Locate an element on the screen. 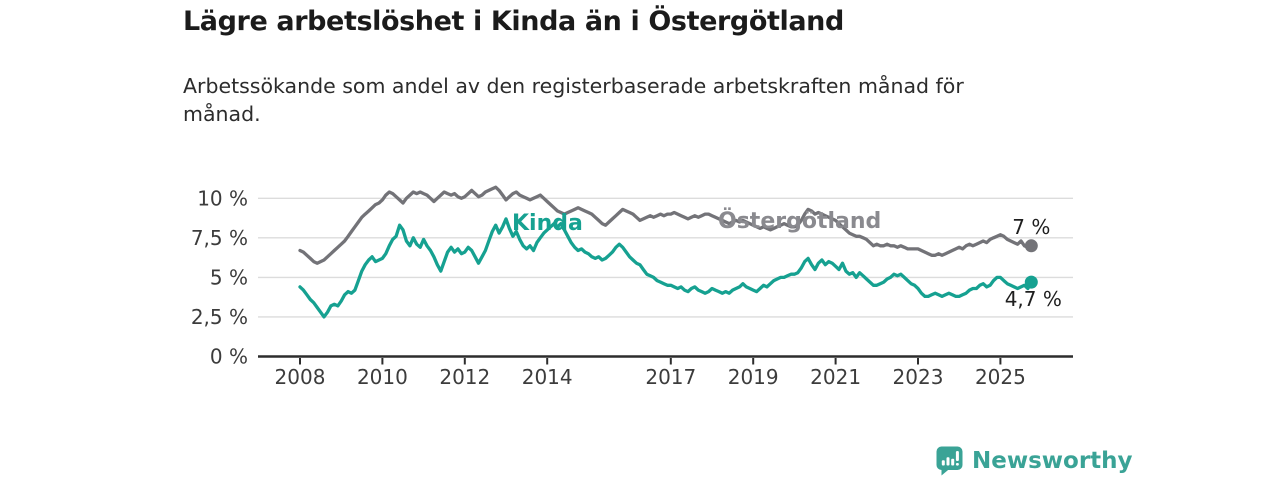 This screenshot has height=480, width=1280. brand-name: Newsworthy is located at coordinates (1052, 461).